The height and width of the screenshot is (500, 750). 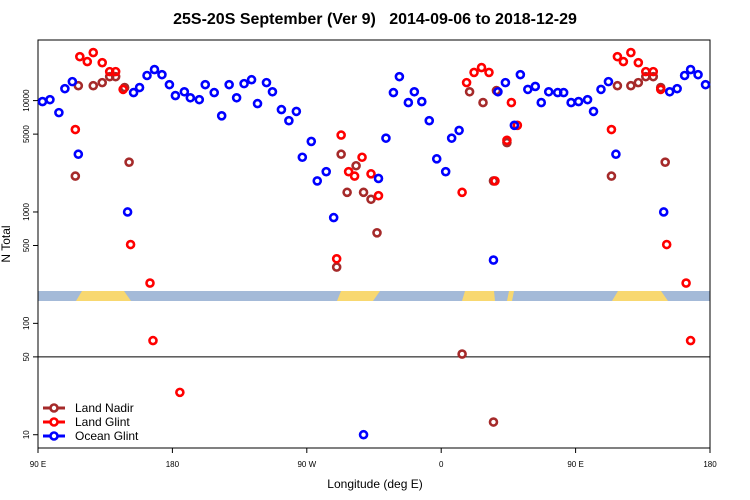 I want to click on y-tick-label: 5000, so click(x=26, y=134).